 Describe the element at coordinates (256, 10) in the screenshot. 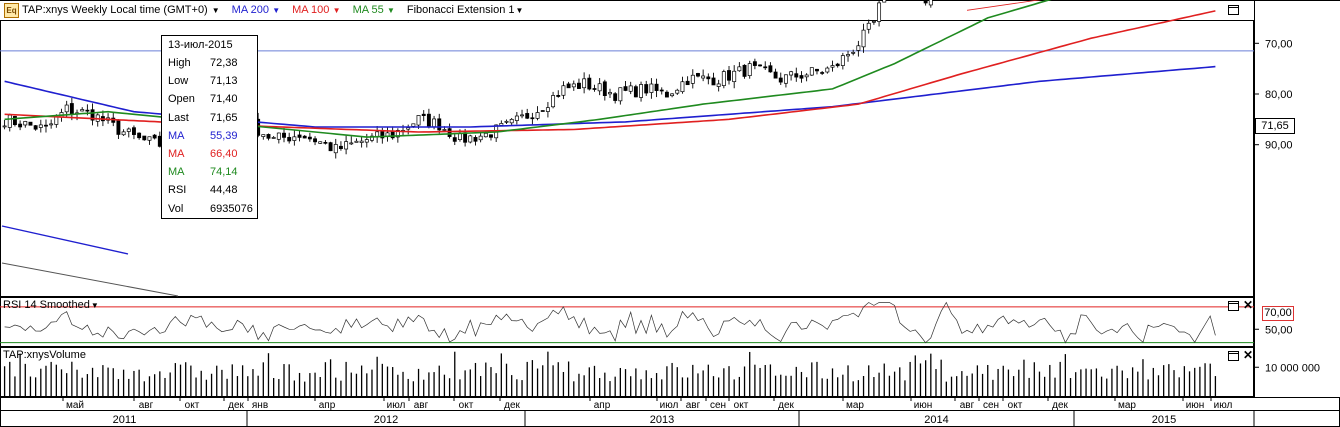

I see `ma200-legend: MA 200 ▼` at that location.